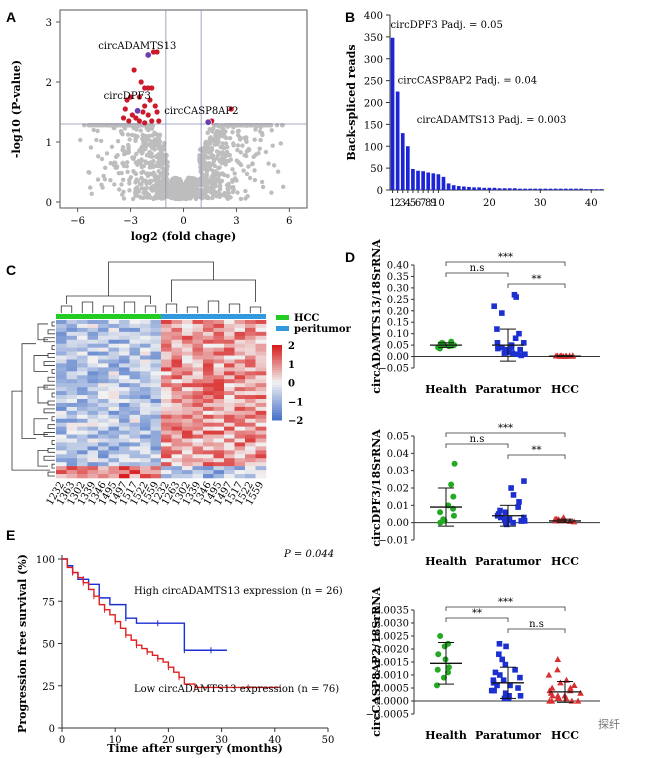 The height and width of the screenshot is (758, 648). Describe the element at coordinates (387, 715) in the screenshot. I see `y-tick-label: −0.0005` at that location.